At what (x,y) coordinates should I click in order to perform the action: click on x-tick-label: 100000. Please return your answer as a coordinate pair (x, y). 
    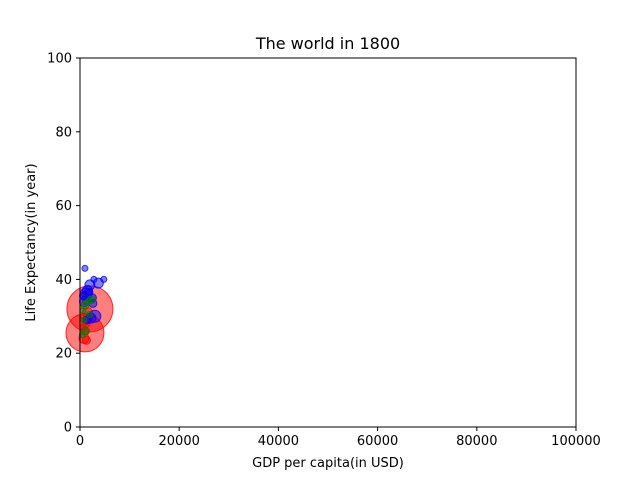
    Looking at the image, I should click on (576, 441).